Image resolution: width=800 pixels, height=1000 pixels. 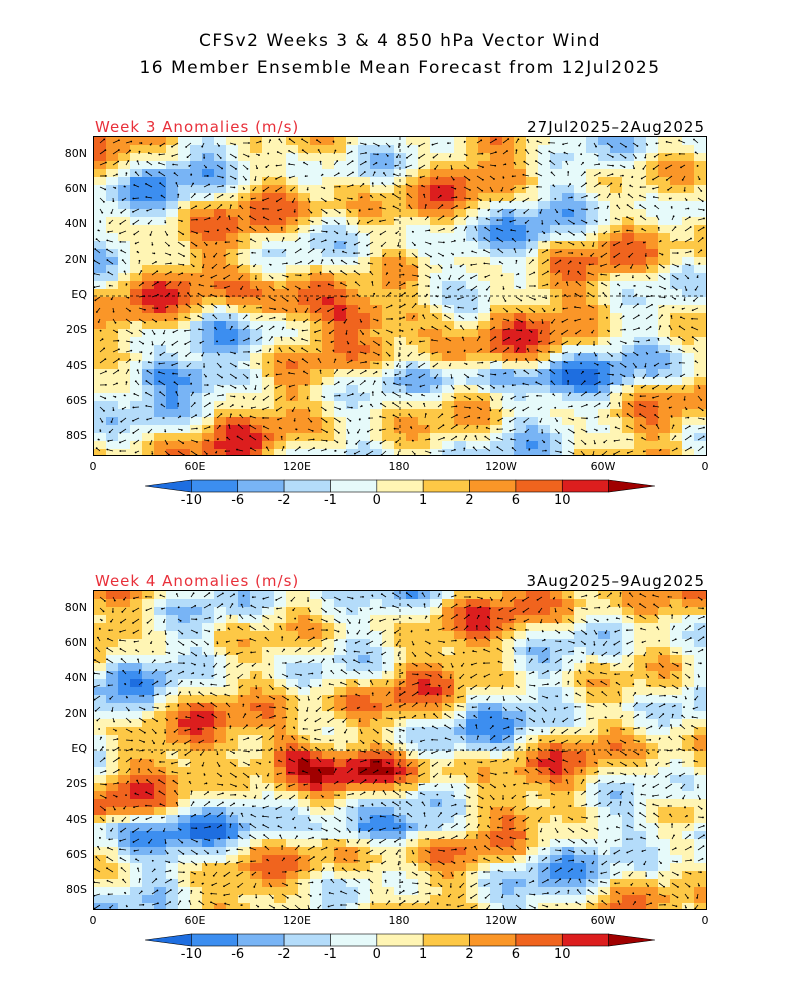 I want to click on panel2-dates: 3Aug2025–9Aug2025, so click(x=615, y=581).